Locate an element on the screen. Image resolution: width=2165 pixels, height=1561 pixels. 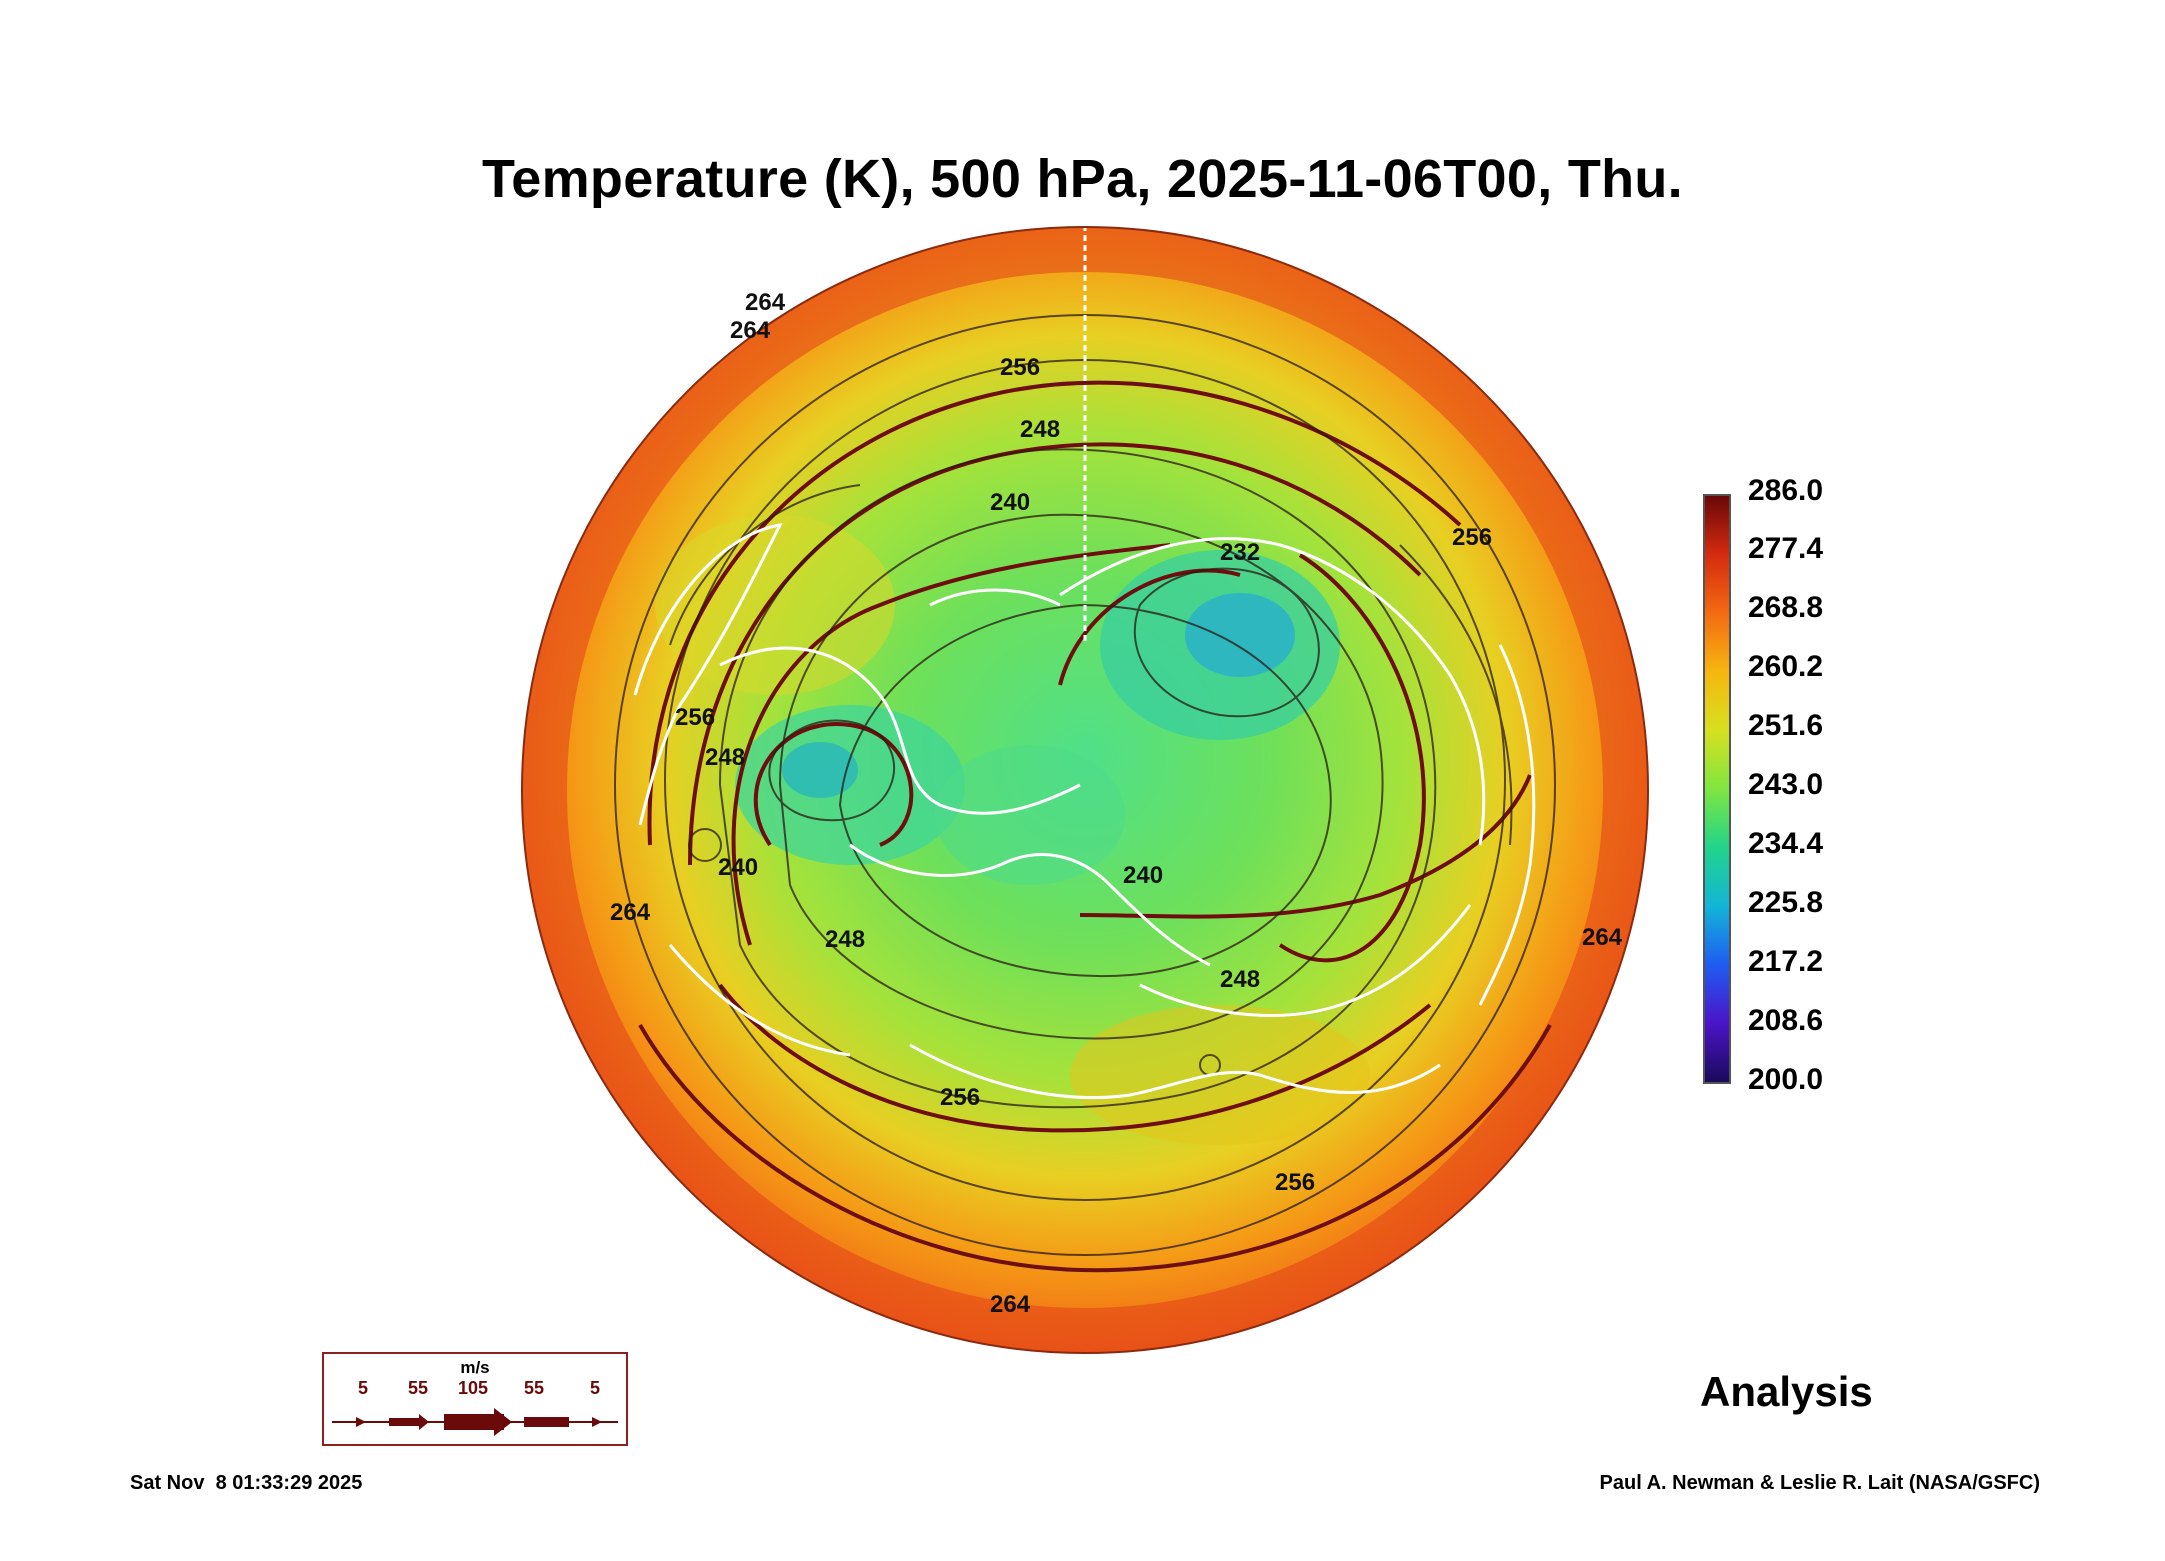
generation-timestamp: Sat Nov 8 01:33:29 2025 is located at coordinates (246, 1483).